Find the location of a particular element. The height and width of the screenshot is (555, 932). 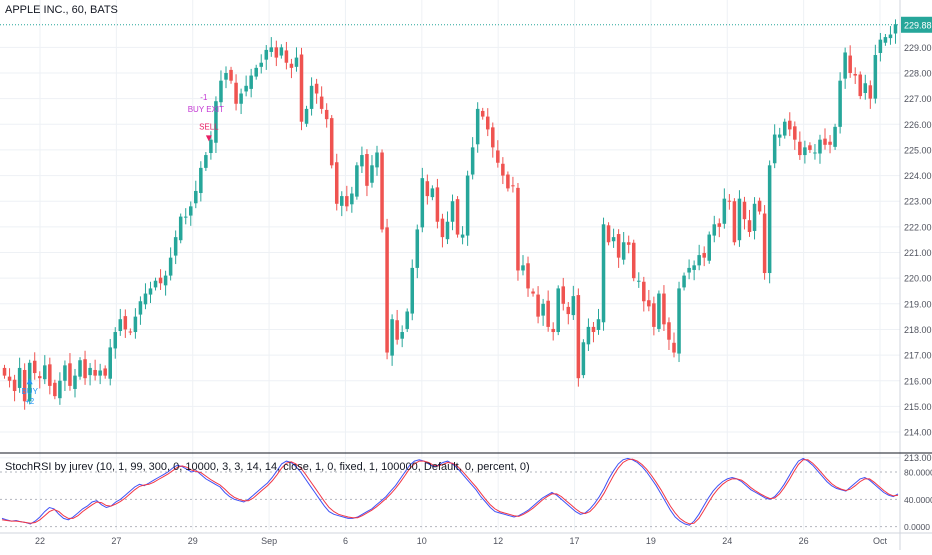

oscillator-layer is located at coordinates (450, 492).